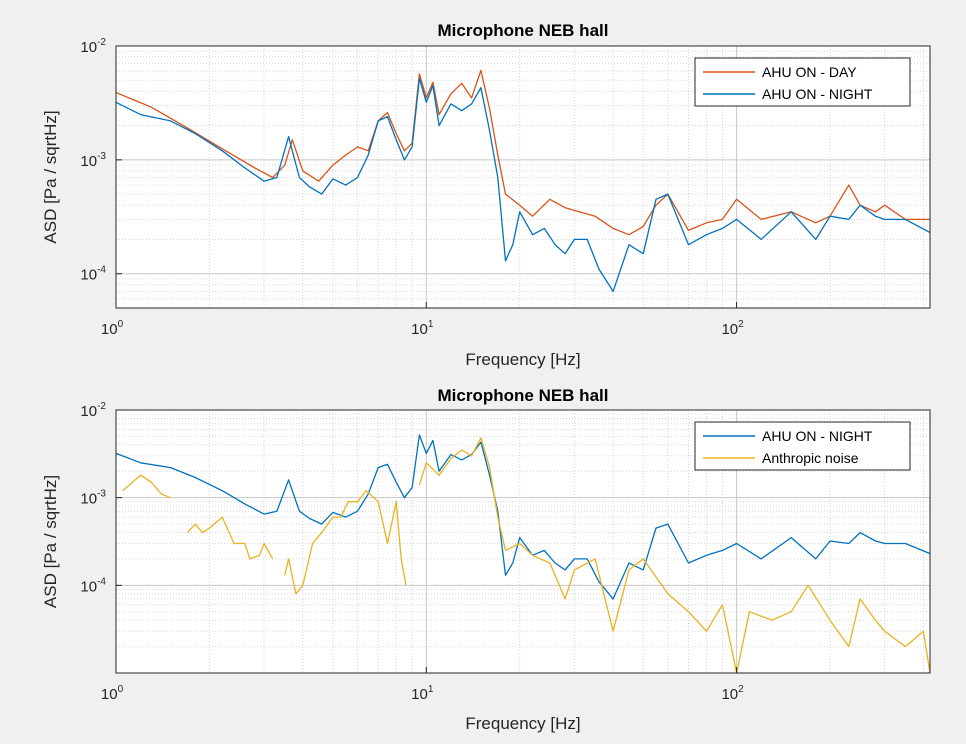  I want to click on legend: AHU ON - DAY AHU ON - NIGHT, so click(802, 82).